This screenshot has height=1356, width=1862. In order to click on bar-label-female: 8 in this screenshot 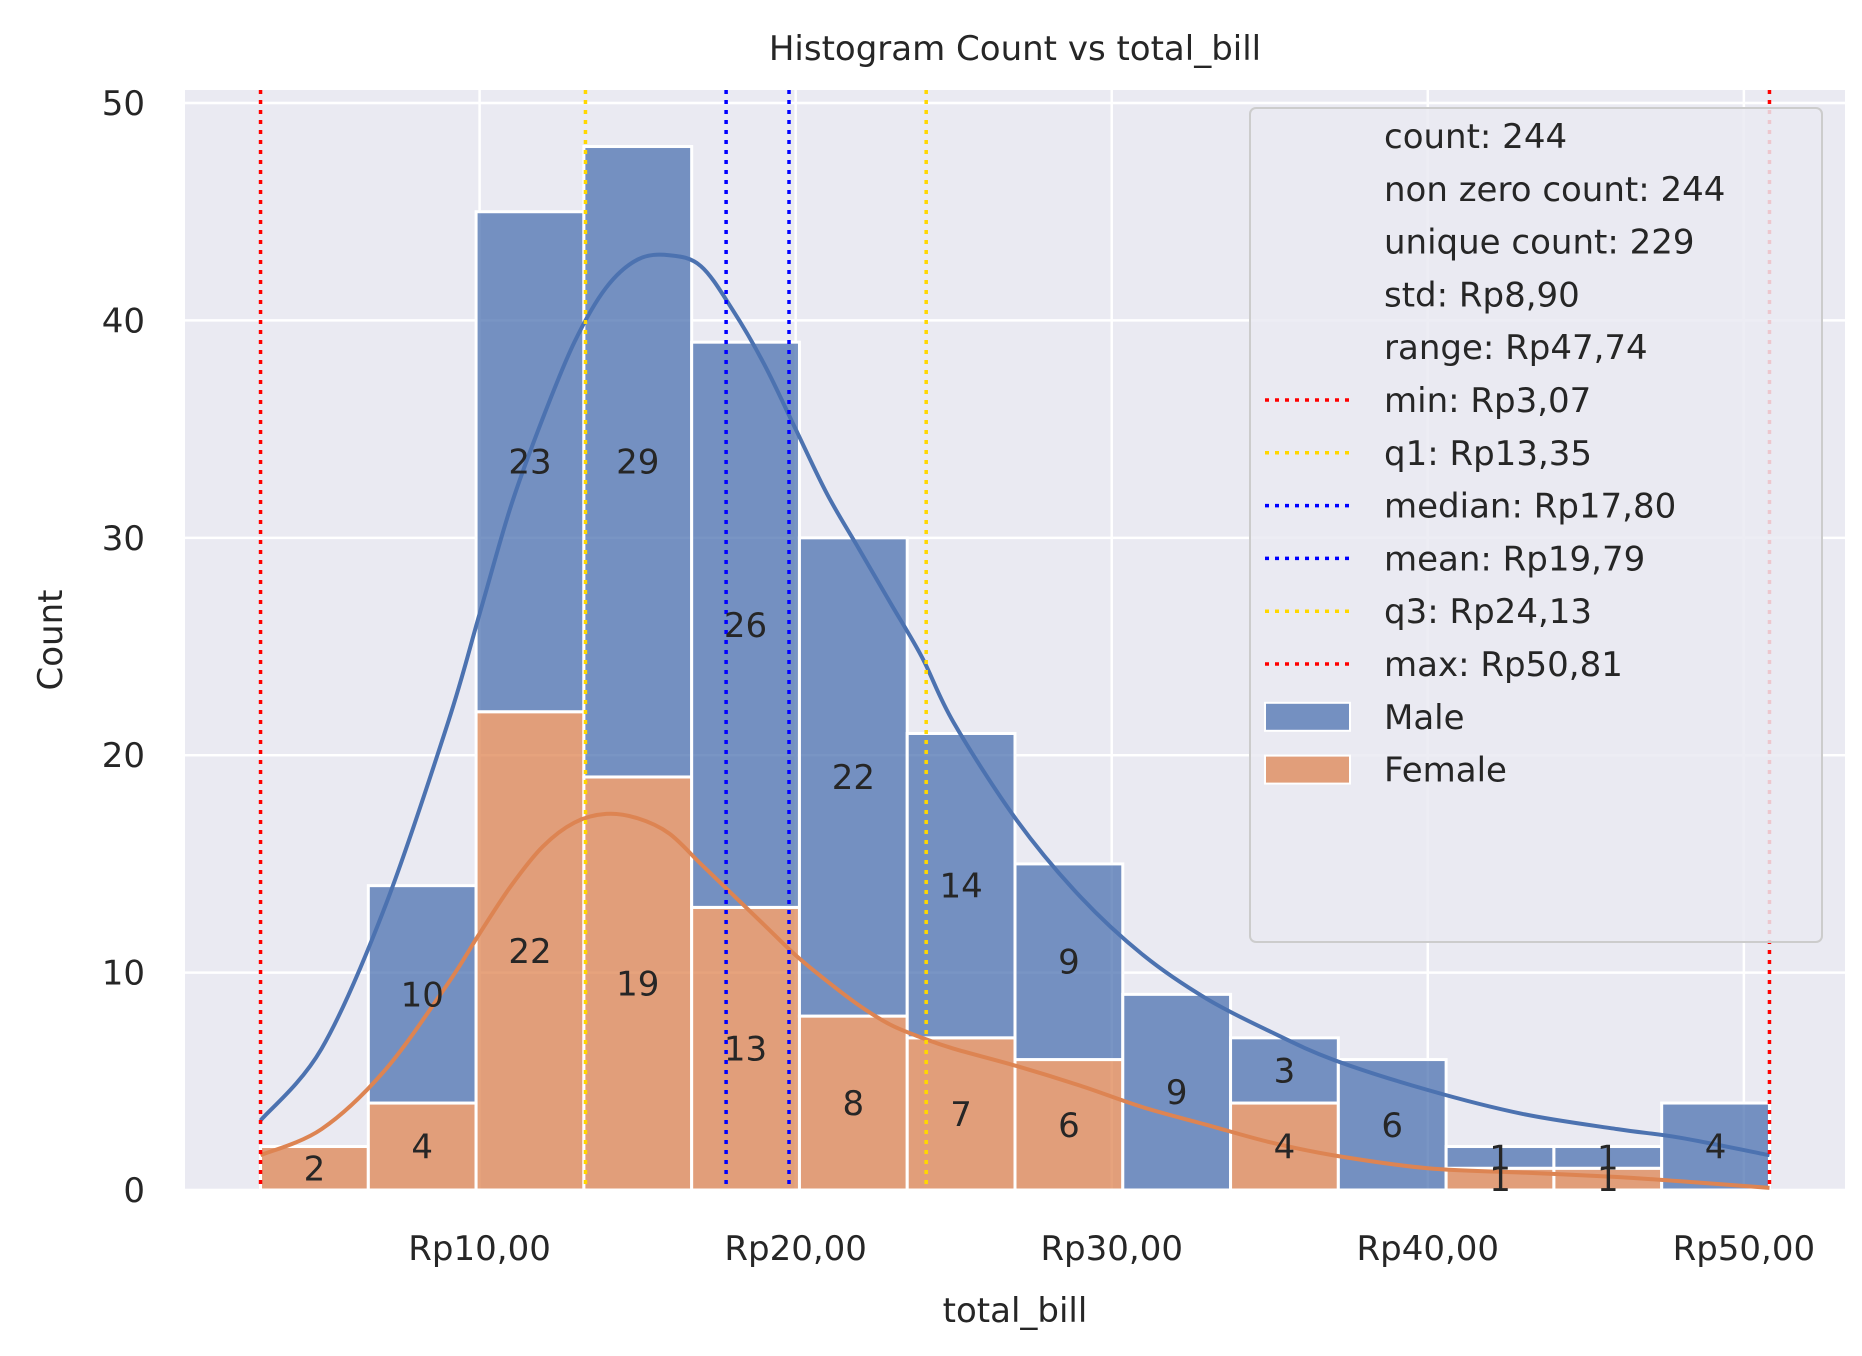, I will do `click(854, 1104)`.